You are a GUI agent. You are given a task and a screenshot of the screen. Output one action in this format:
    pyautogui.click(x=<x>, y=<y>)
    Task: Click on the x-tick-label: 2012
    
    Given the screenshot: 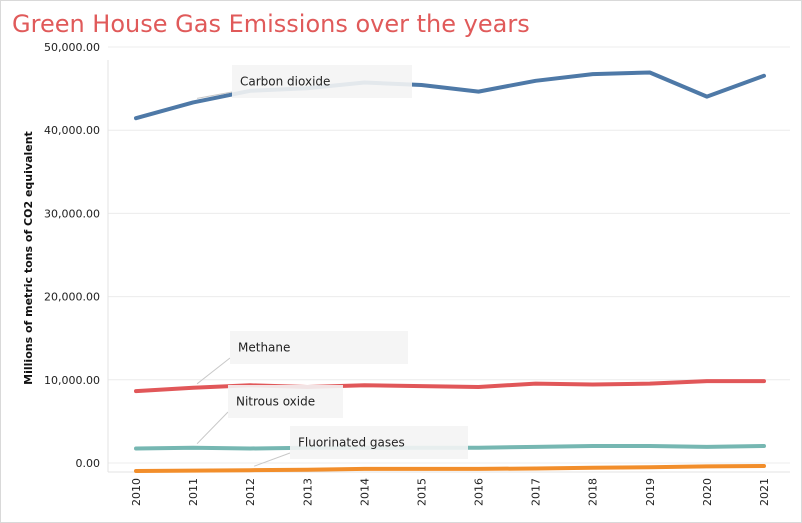 What is the action you would take?
    pyautogui.click(x=250, y=492)
    